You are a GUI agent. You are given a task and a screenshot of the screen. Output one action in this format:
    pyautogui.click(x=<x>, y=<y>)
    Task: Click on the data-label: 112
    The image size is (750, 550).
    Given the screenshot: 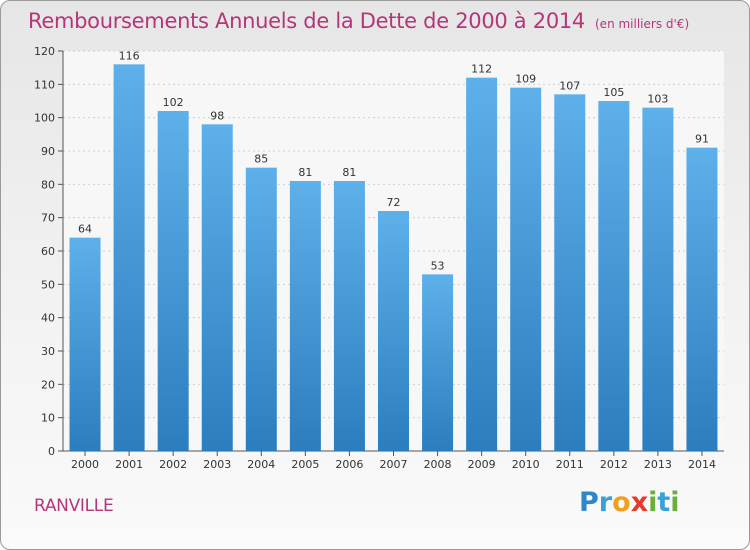 What is the action you would take?
    pyautogui.click(x=481, y=69)
    